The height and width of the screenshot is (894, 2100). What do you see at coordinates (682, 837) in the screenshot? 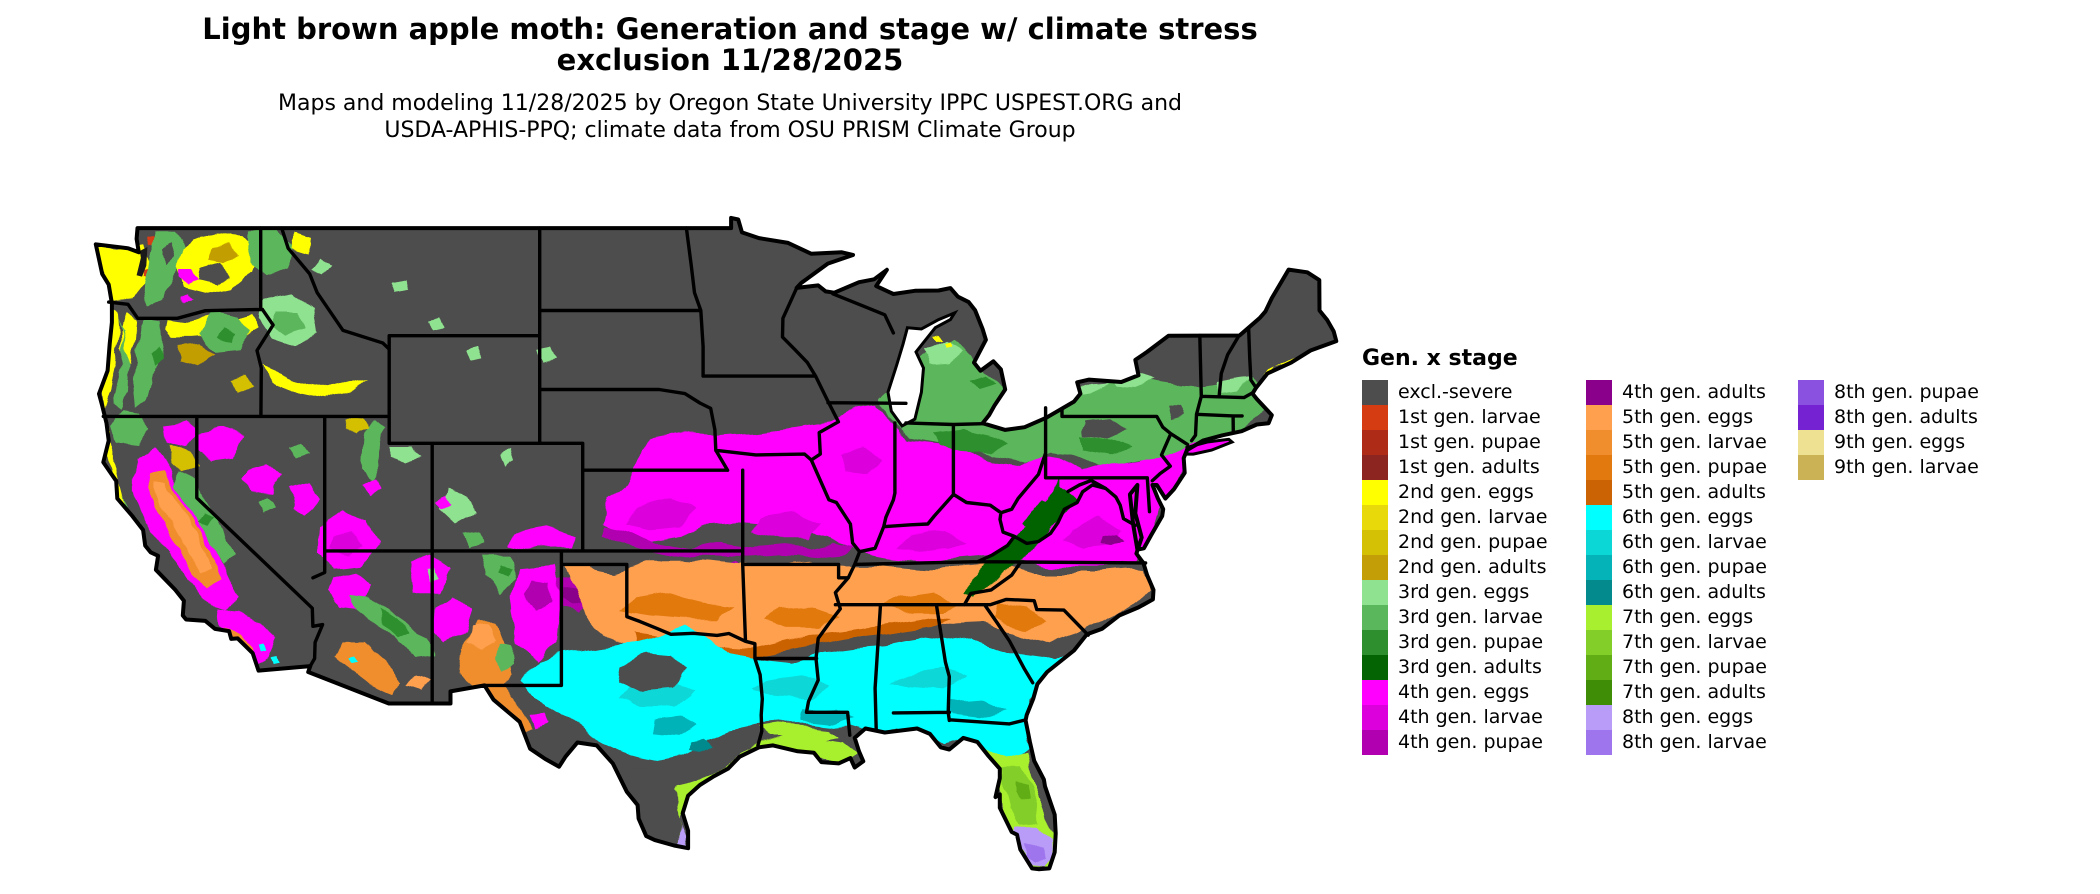
I see `map-region-g8e` at bounding box center [682, 837].